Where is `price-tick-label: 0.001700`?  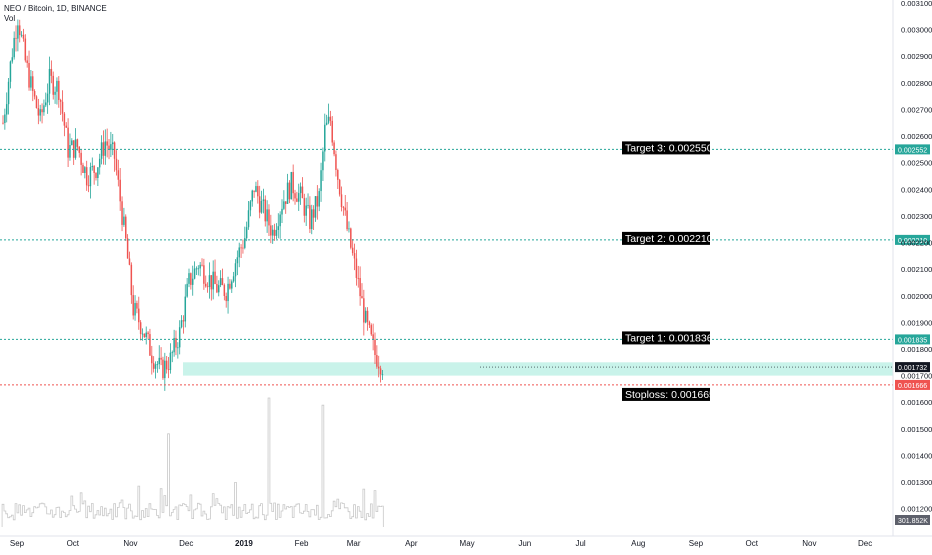
price-tick-label: 0.001700 is located at coordinates (916, 376).